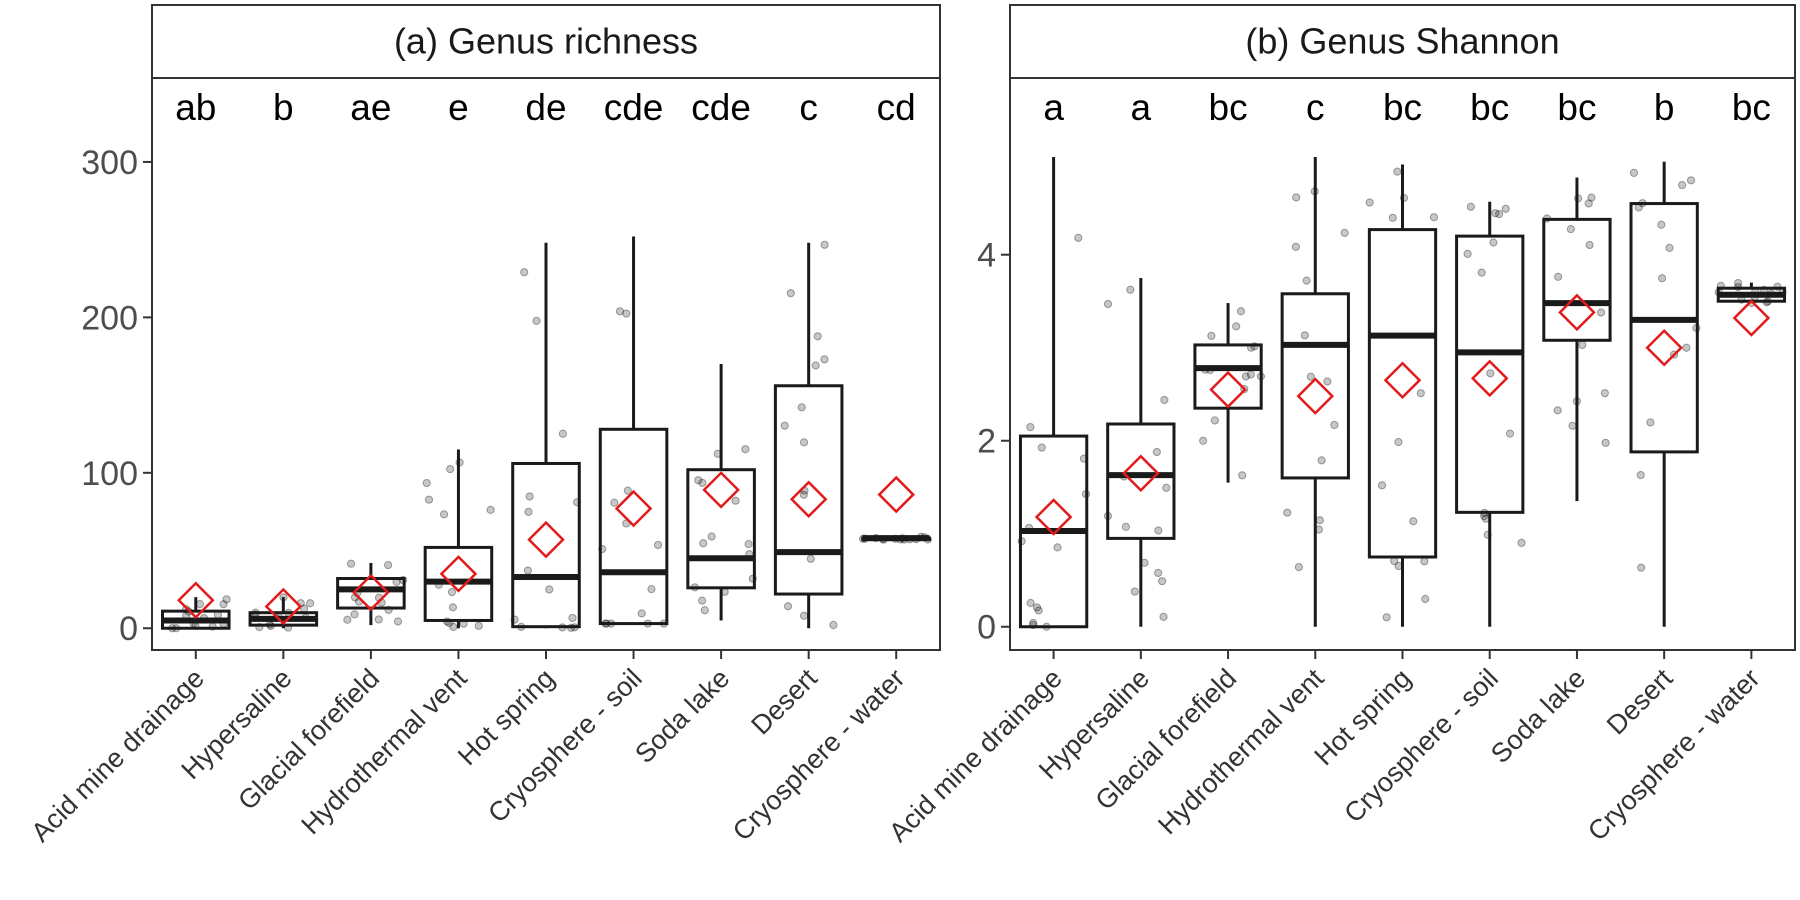  I want to click on significance-letter: ab, so click(195, 107).